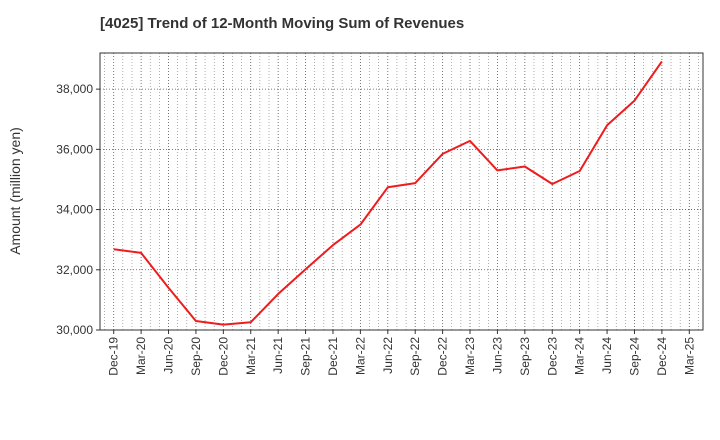  I want to click on y-tick-label: 34,000, so click(74, 210).